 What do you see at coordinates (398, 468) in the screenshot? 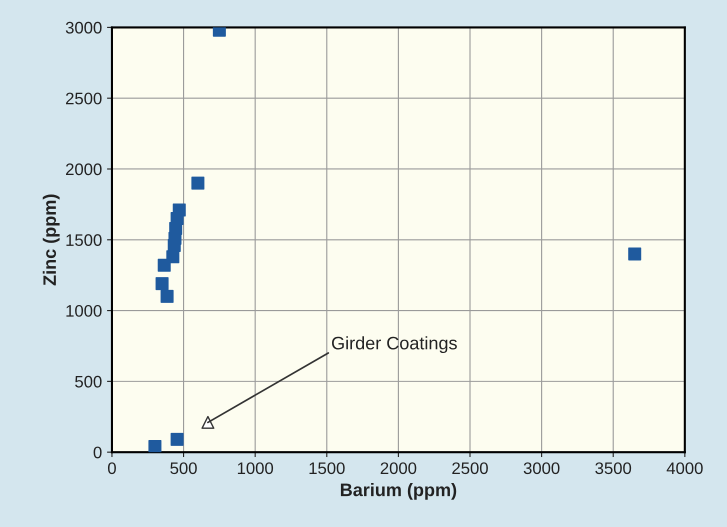
I see `x-tick-label: 2000` at bounding box center [398, 468].